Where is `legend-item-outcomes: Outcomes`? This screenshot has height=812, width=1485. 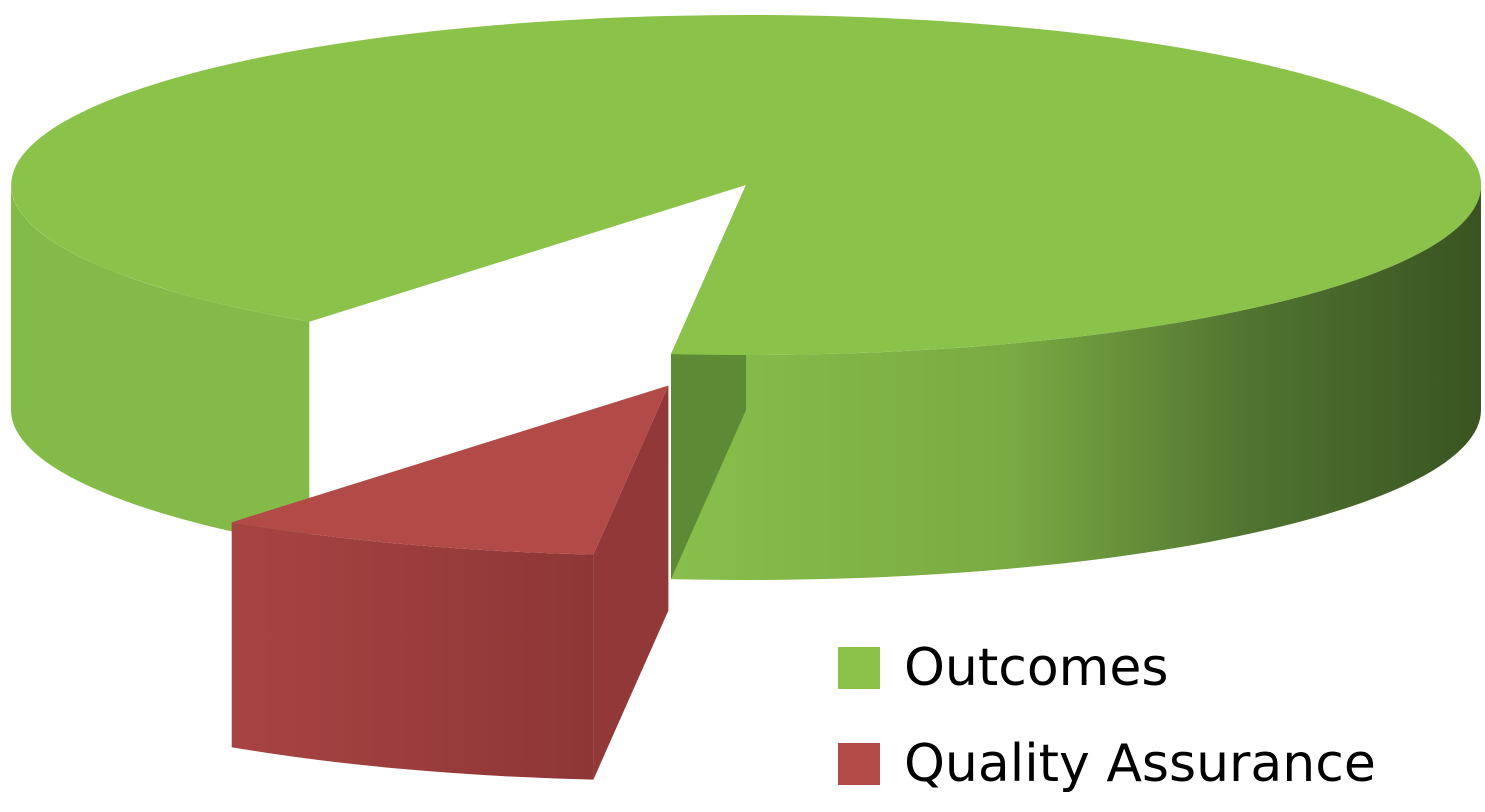 legend-item-outcomes: Outcomes is located at coordinates (1107, 668).